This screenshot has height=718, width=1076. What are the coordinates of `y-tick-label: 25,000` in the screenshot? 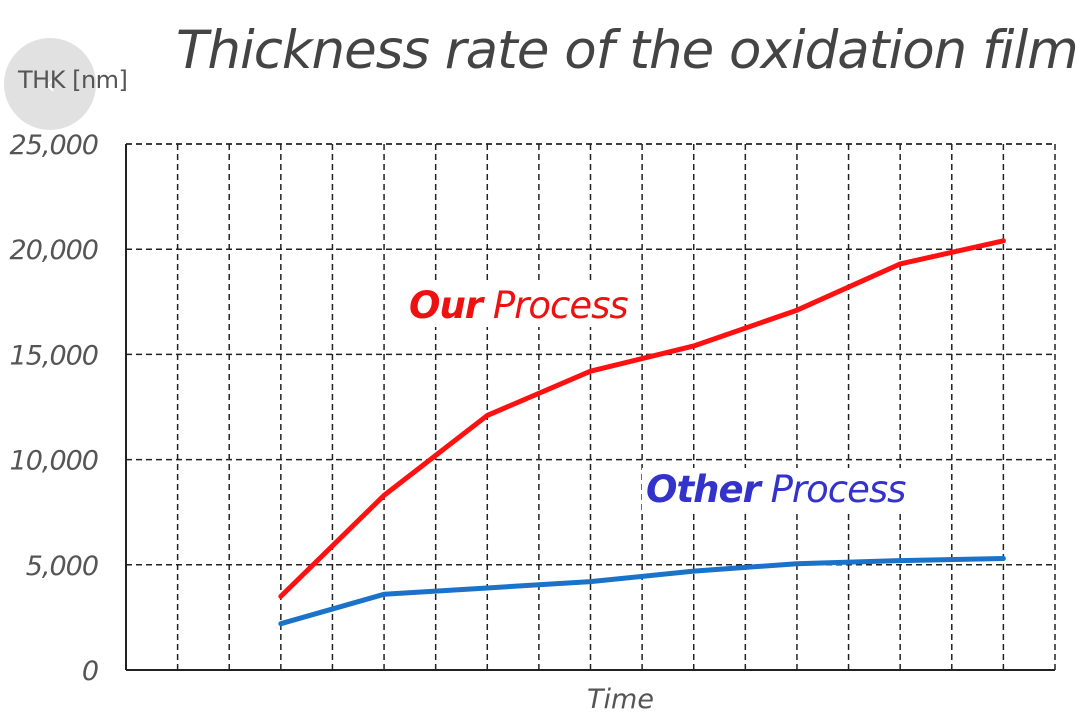 It's located at (54, 145).